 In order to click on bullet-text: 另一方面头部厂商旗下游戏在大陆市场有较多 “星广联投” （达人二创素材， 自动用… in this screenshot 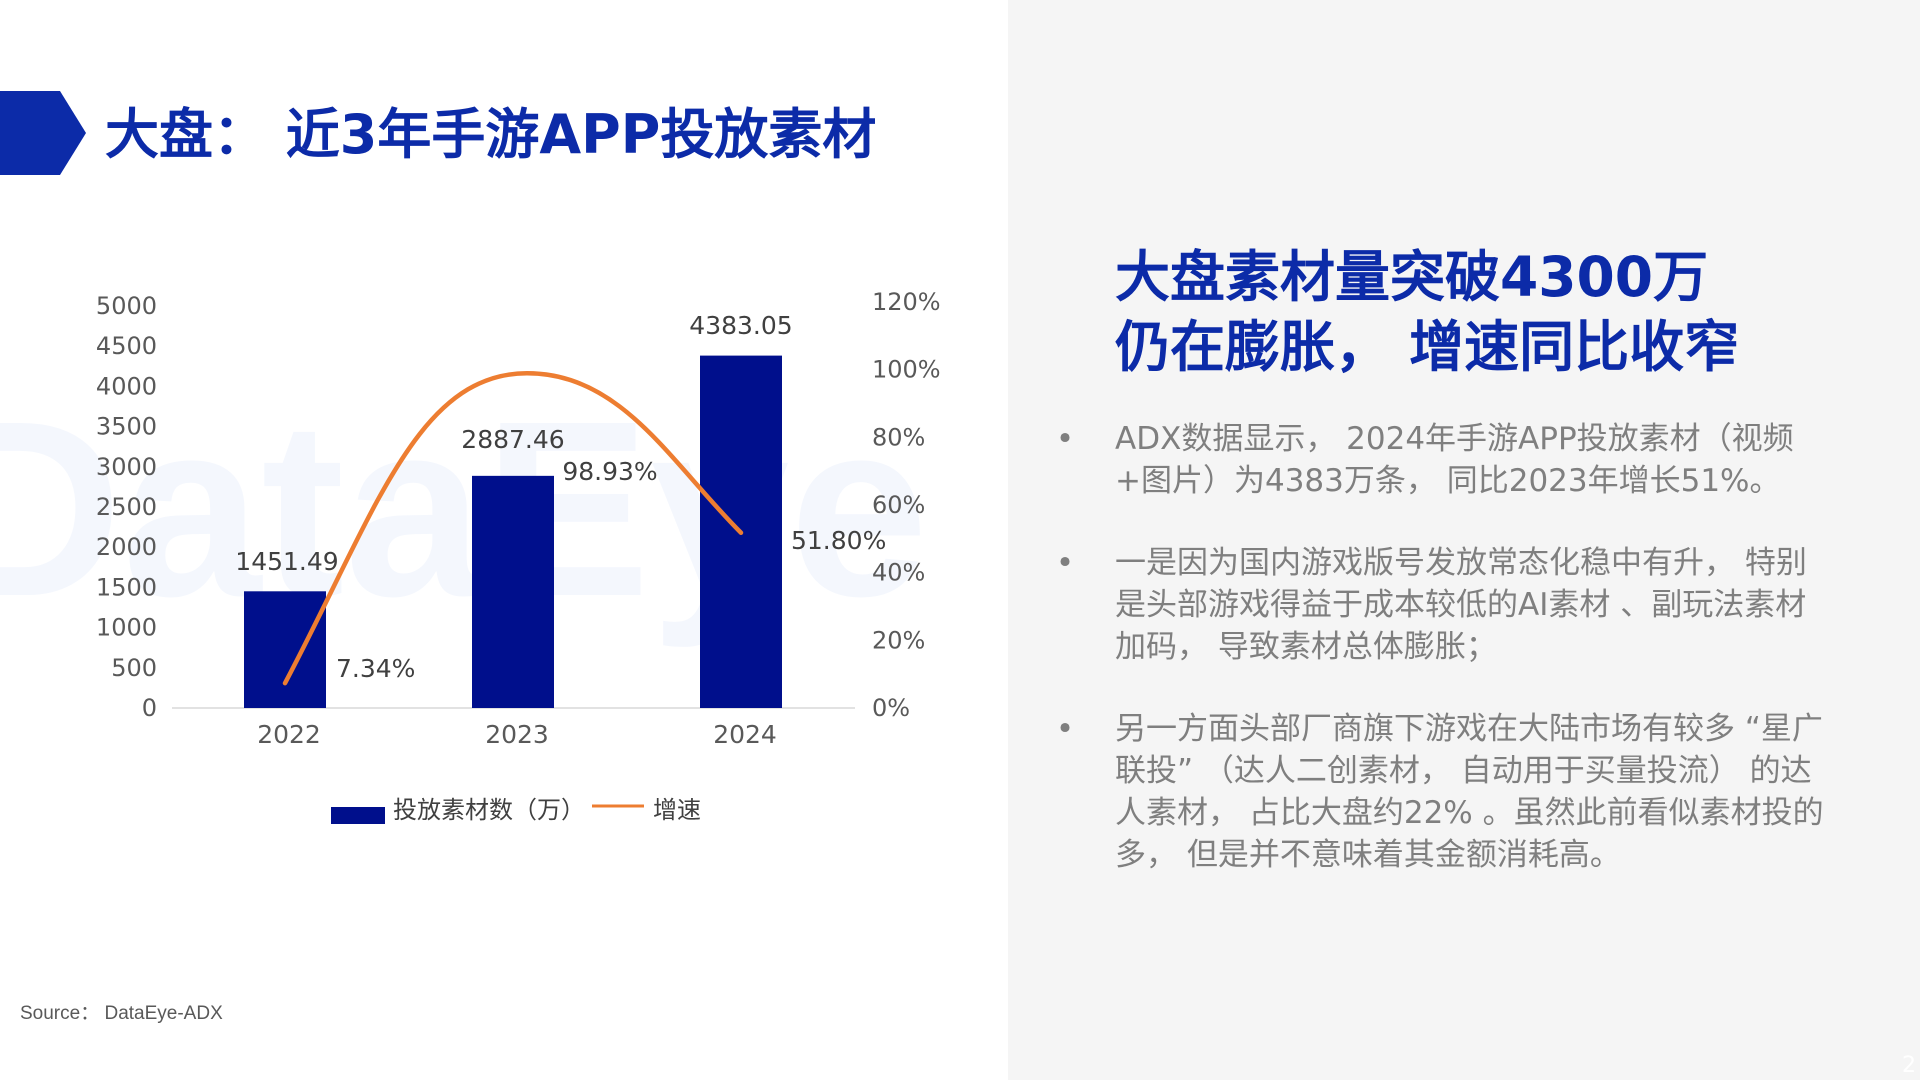, I will do `click(1469, 792)`.